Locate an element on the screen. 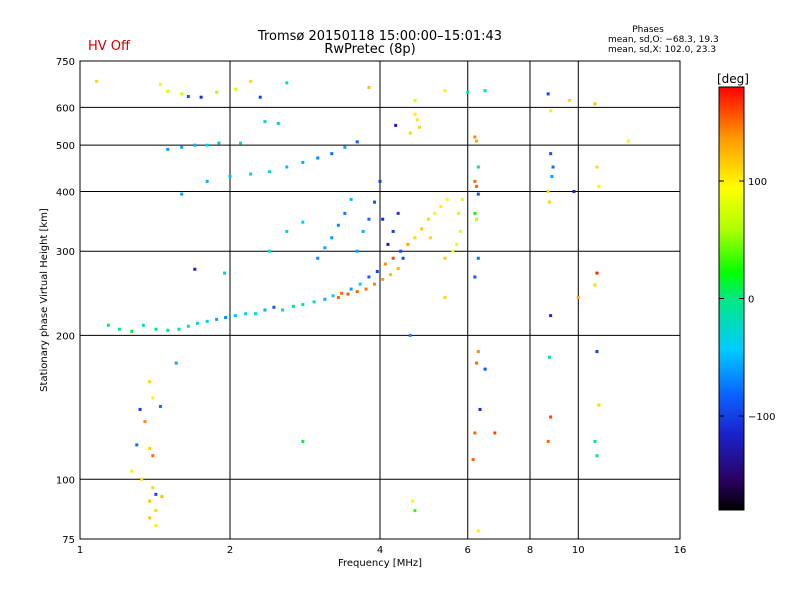  x-tick-label: 10 is located at coordinates (578, 550).